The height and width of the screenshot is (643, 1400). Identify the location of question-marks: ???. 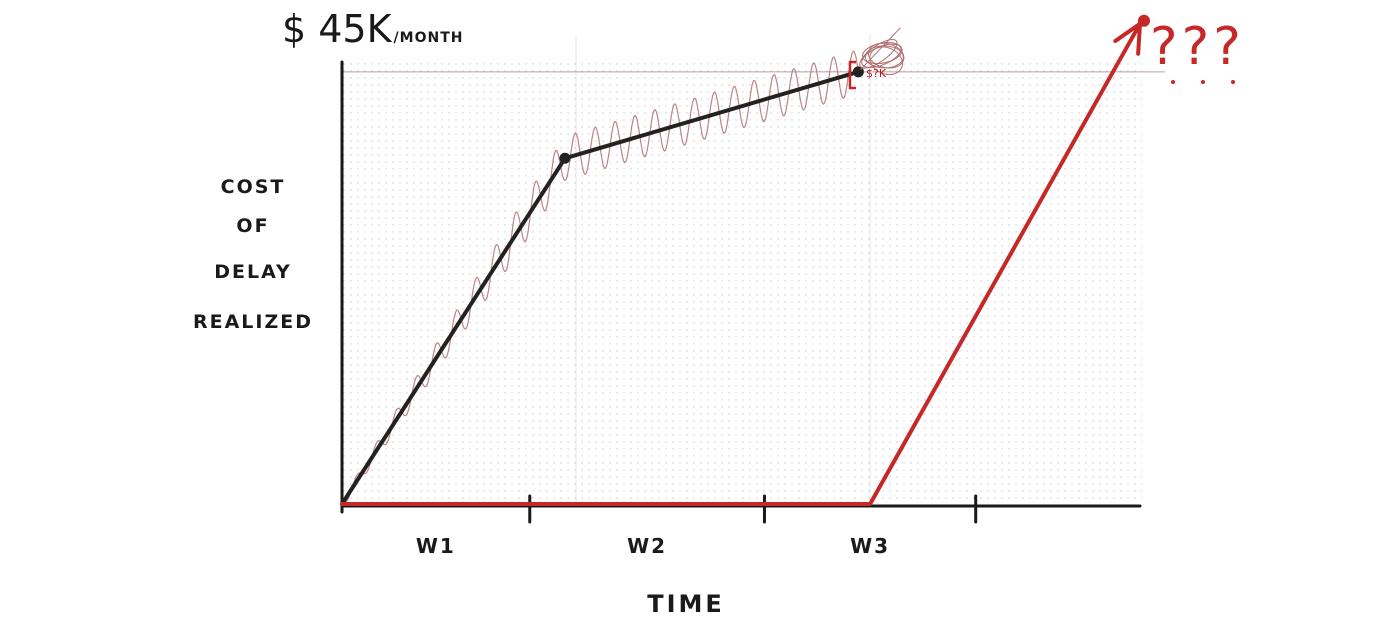
(1197, 47).